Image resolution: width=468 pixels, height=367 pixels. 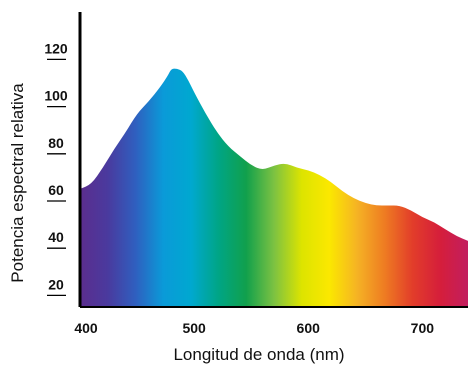 What do you see at coordinates (56, 237) in the screenshot?
I see `y-tick-label: 40` at bounding box center [56, 237].